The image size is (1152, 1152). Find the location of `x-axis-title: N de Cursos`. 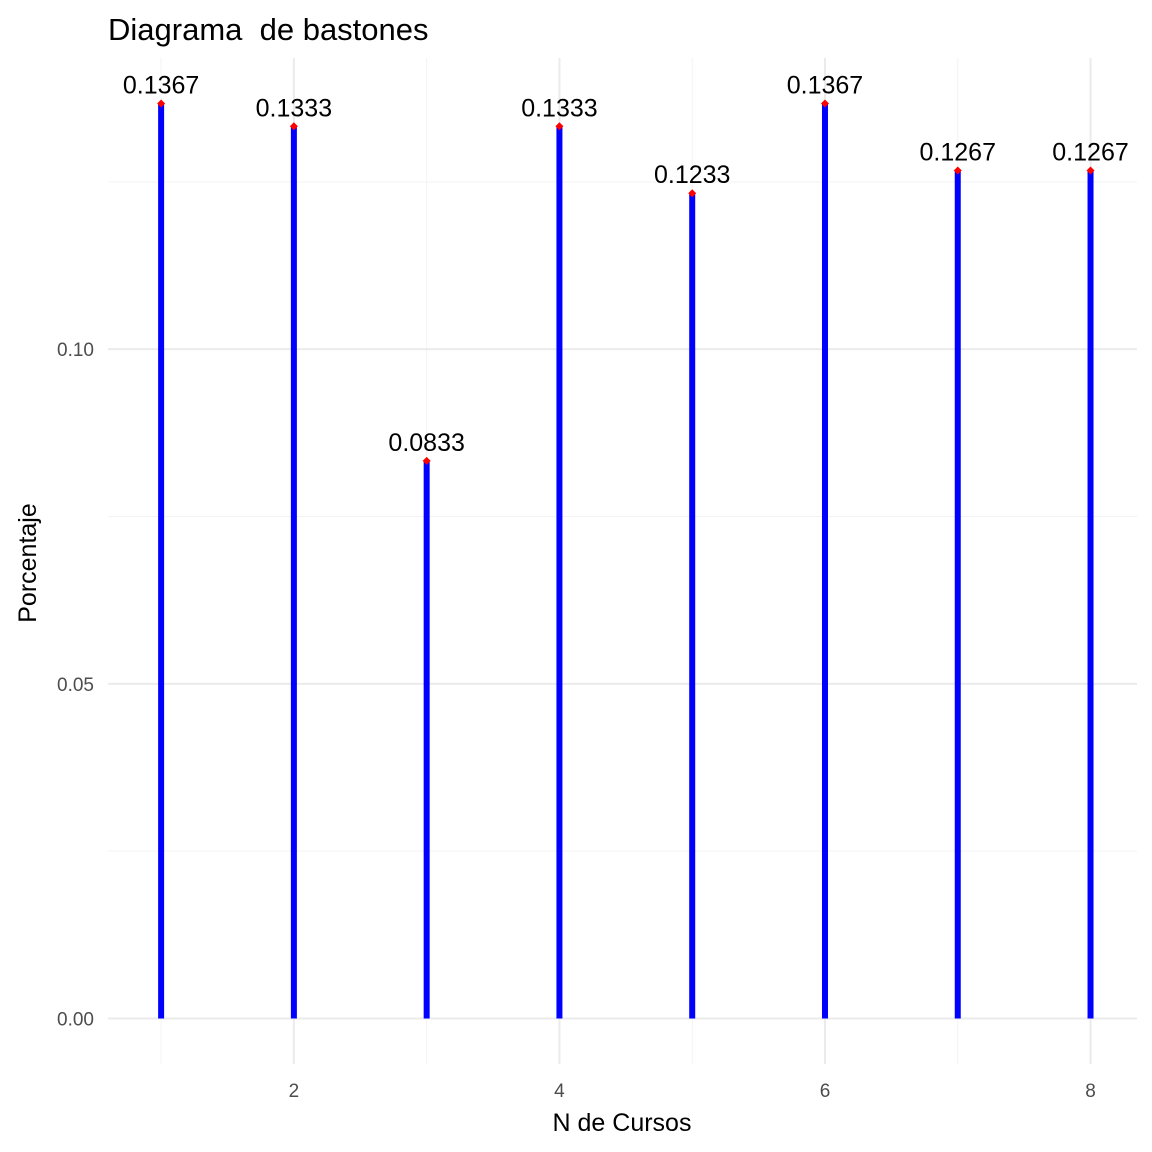

x-axis-title: N de Cursos is located at coordinates (622, 1123).